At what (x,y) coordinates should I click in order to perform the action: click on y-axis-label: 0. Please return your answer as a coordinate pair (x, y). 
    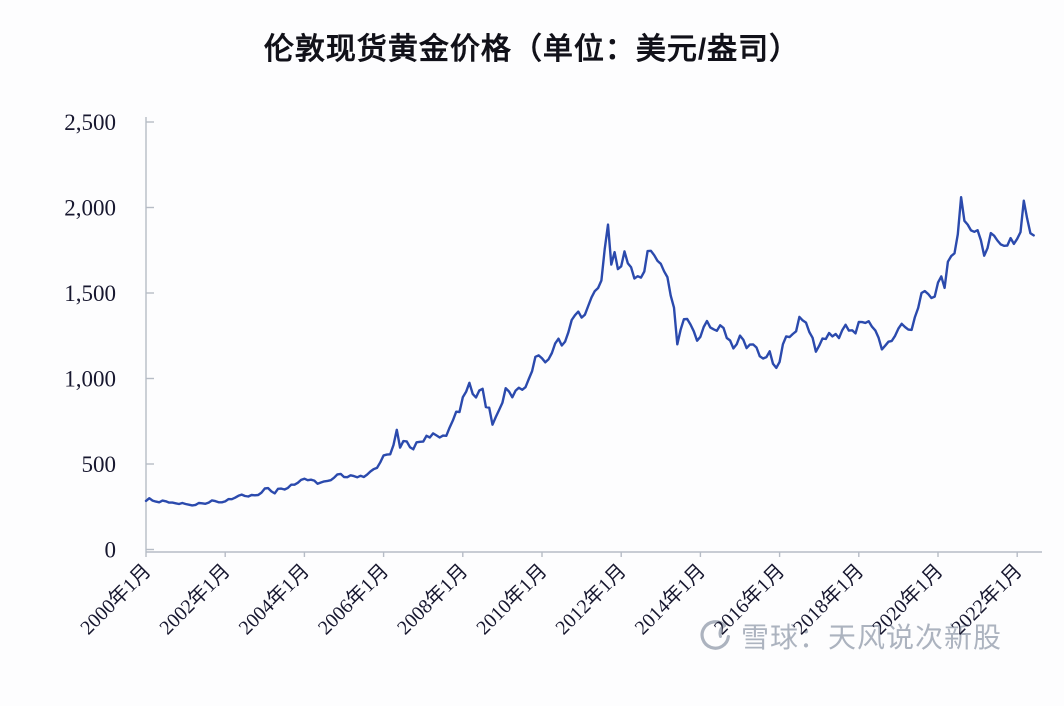
    Looking at the image, I should click on (111, 550).